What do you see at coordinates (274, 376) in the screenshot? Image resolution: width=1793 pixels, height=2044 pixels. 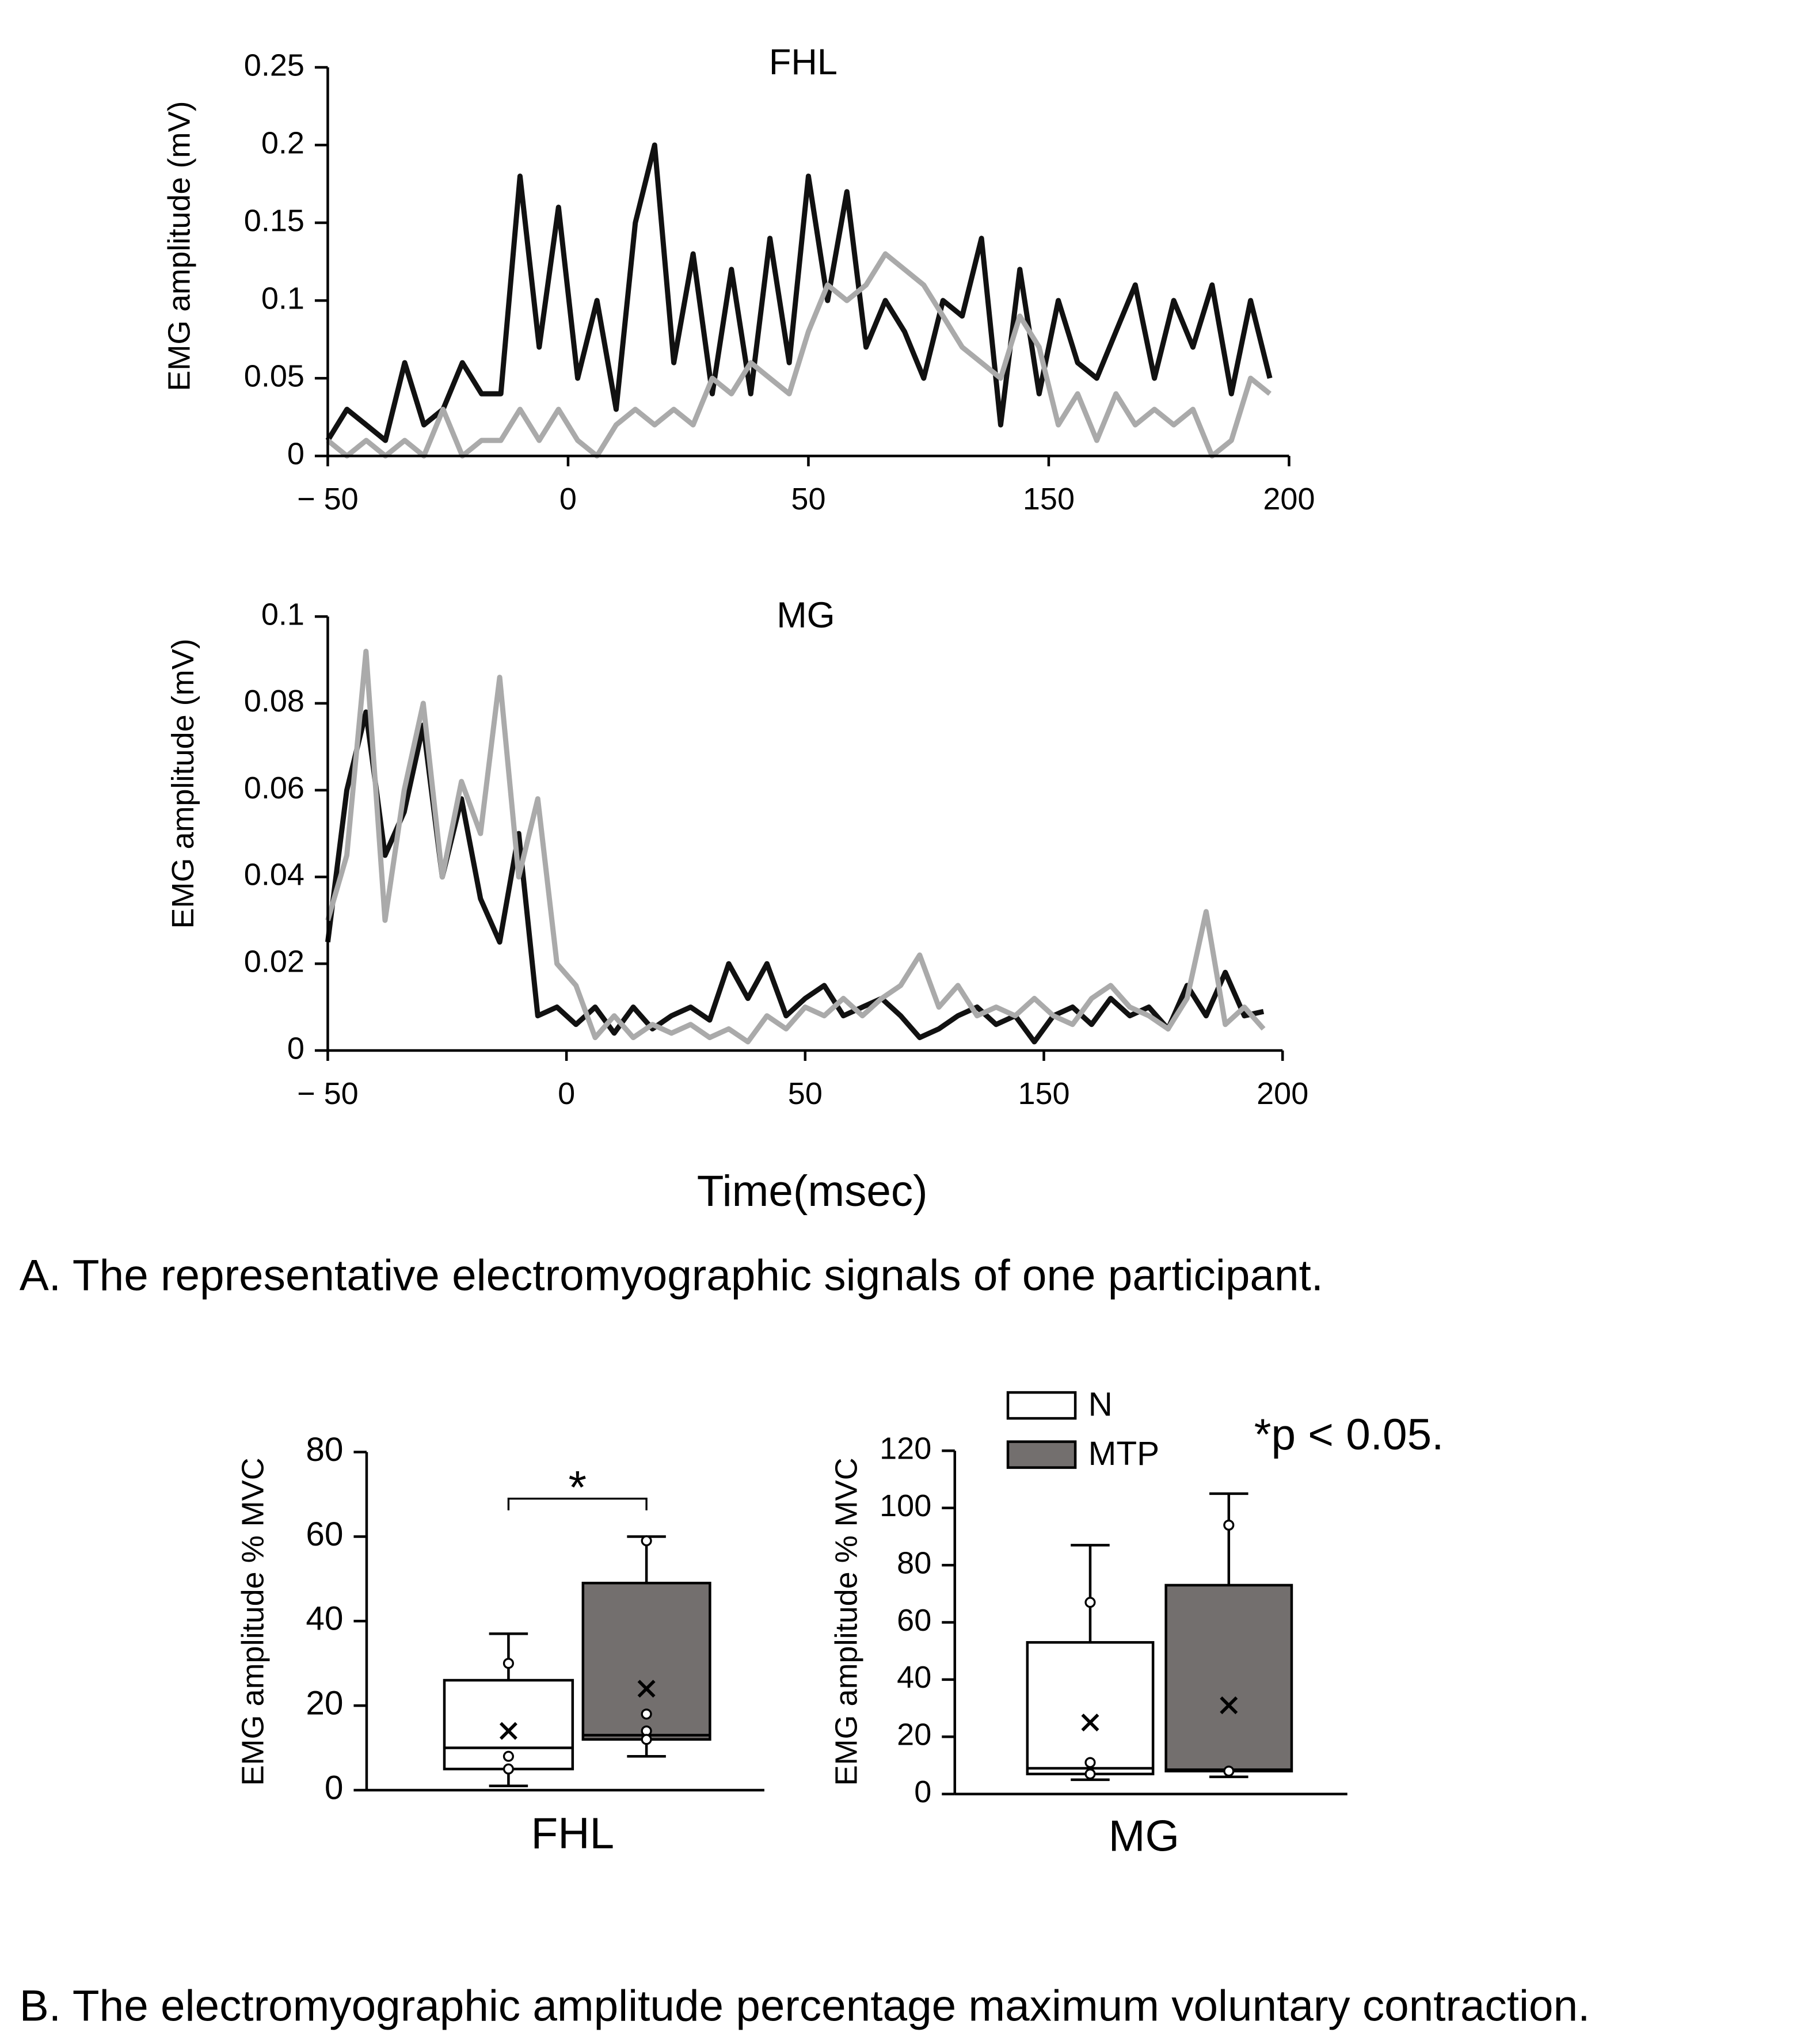 I see `y-tick-label: 0.05` at bounding box center [274, 376].